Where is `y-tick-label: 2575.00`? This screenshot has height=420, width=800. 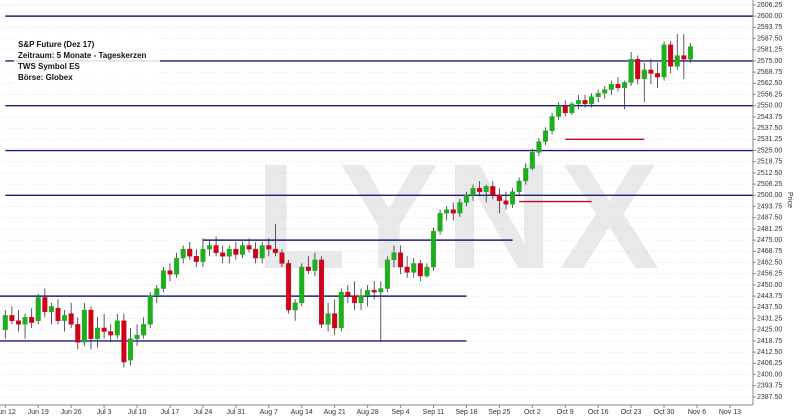 y-tick-label: 2575.00 is located at coordinates (769, 61).